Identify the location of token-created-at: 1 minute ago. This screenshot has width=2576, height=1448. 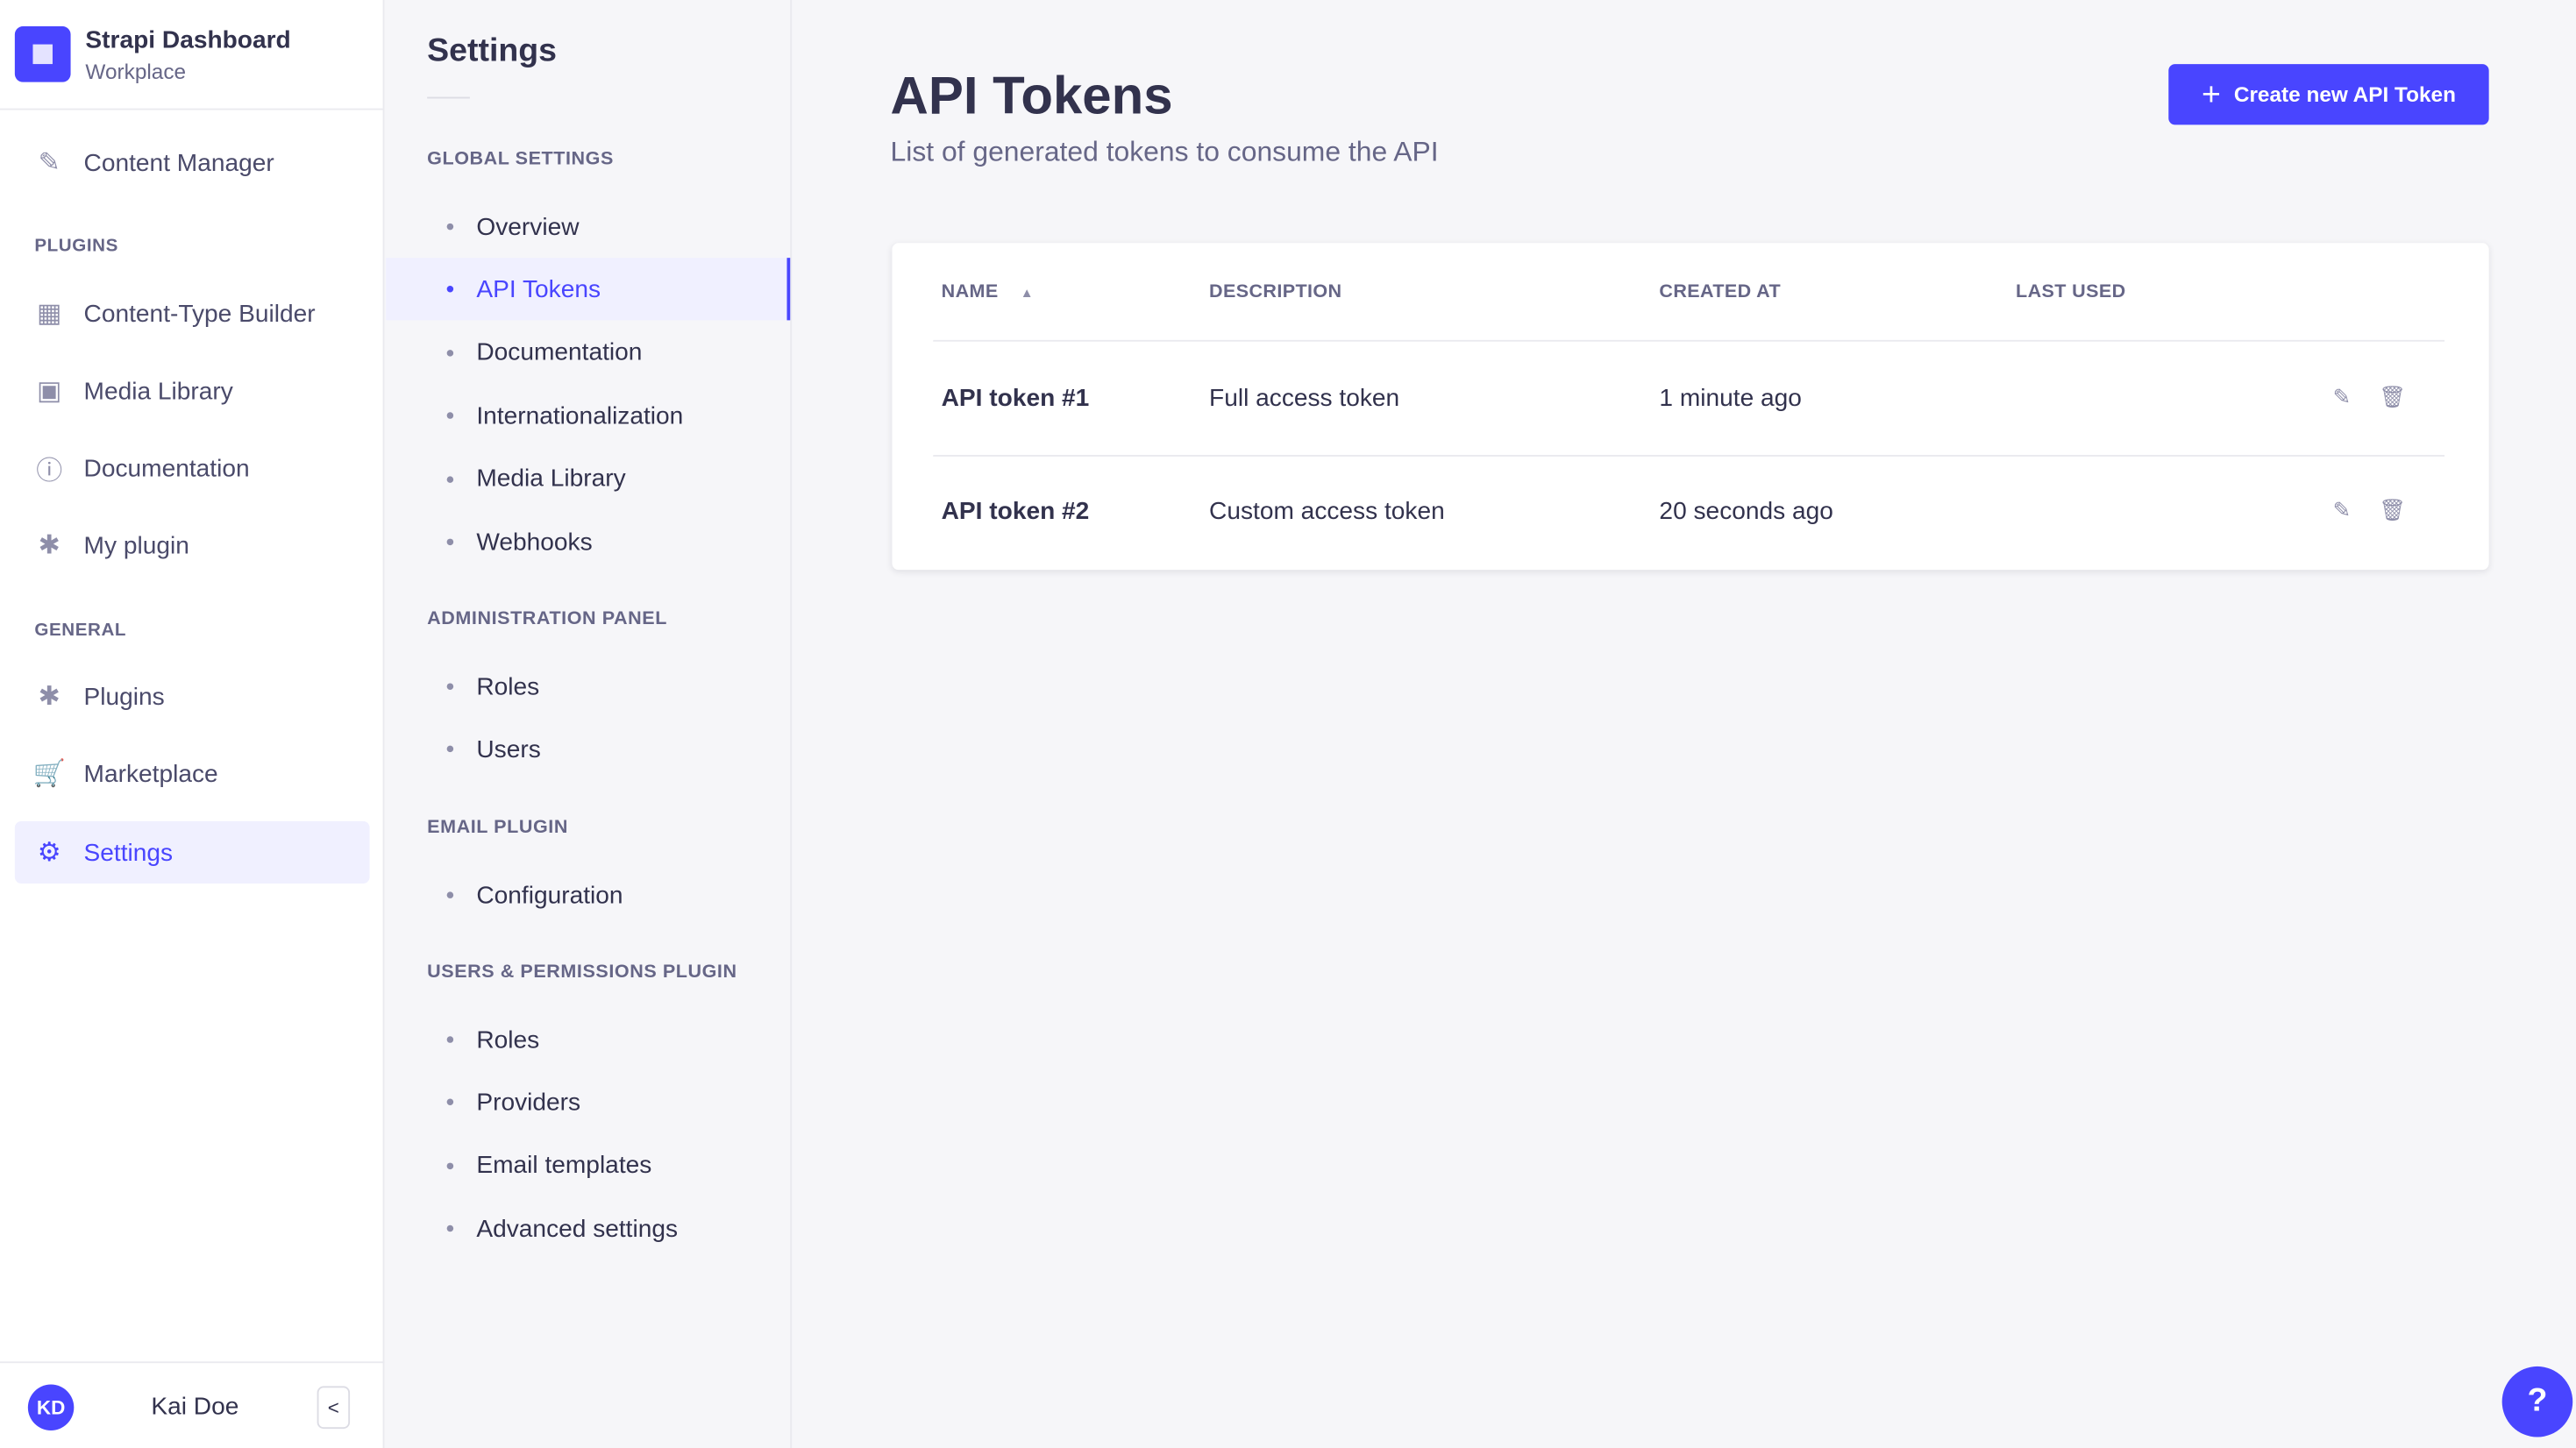
(1730, 398).